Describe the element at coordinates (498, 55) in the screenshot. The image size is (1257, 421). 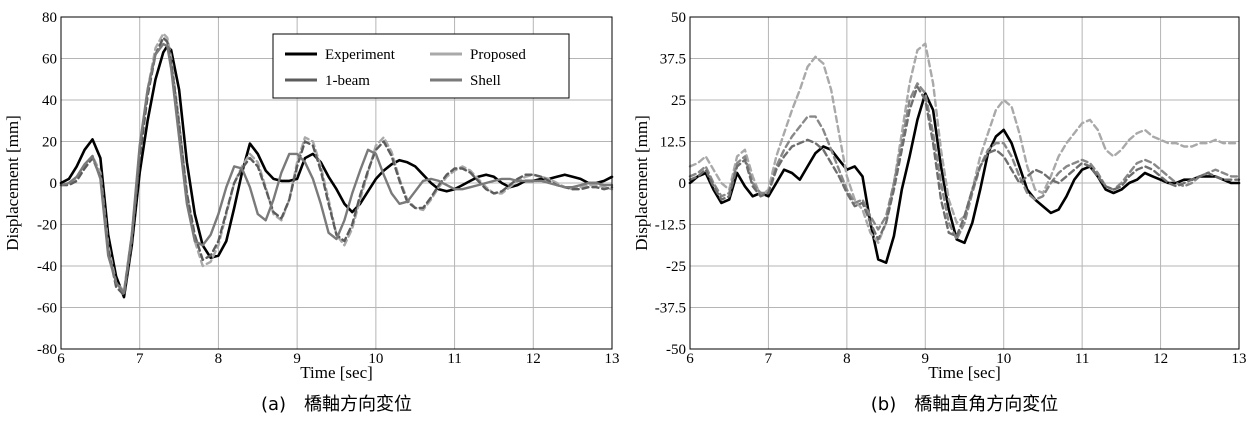
I see `legend-item-label: Proposed` at that location.